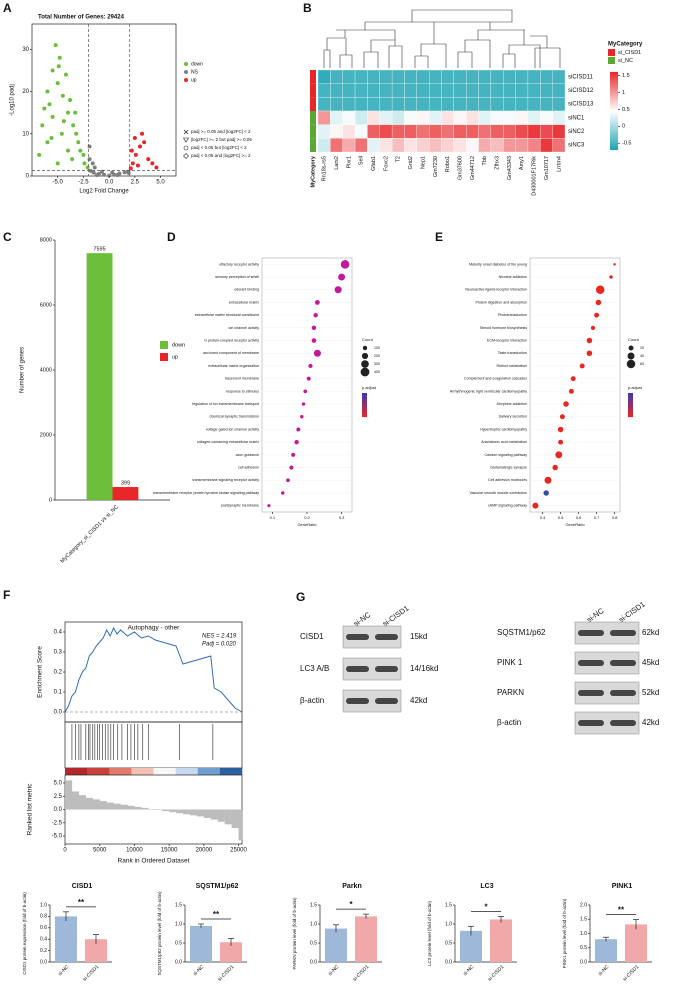 This screenshot has width=674, height=992. I want to click on legend-title: p.adjust, so click(369, 387).